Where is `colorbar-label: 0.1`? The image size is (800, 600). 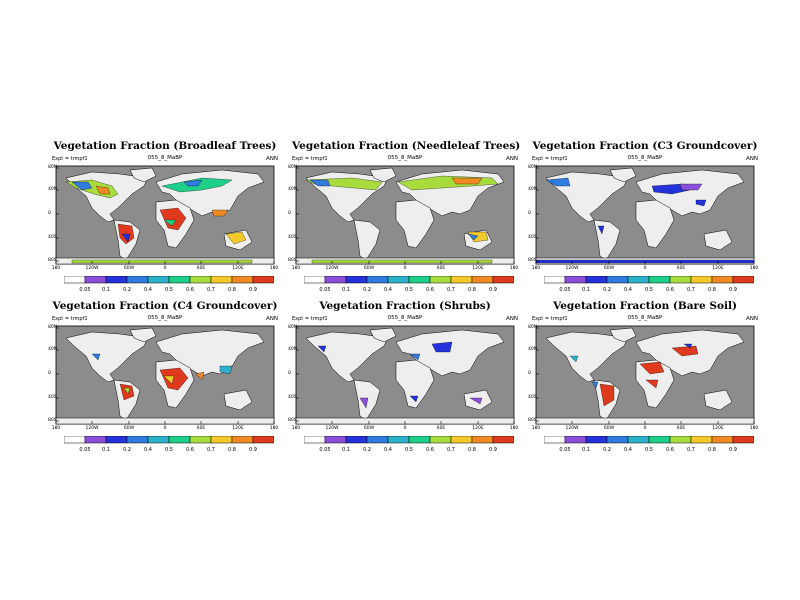 colorbar-label: 0.1 is located at coordinates (586, 450).